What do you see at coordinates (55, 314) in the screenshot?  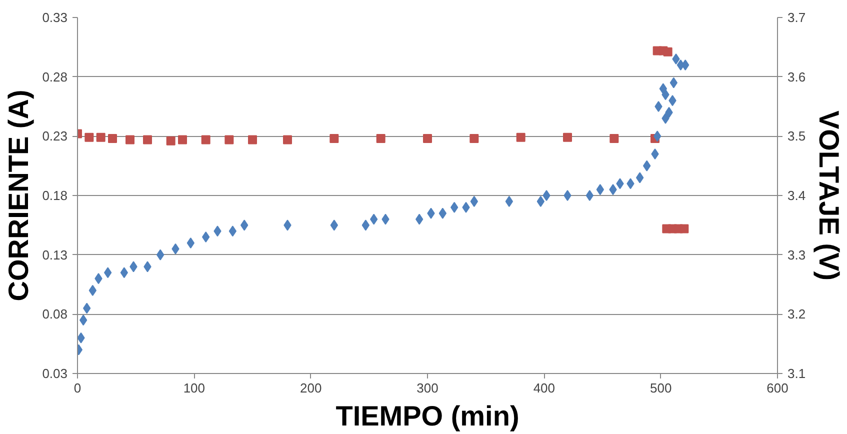 I see `y-tick-label: 0.08` at bounding box center [55, 314].